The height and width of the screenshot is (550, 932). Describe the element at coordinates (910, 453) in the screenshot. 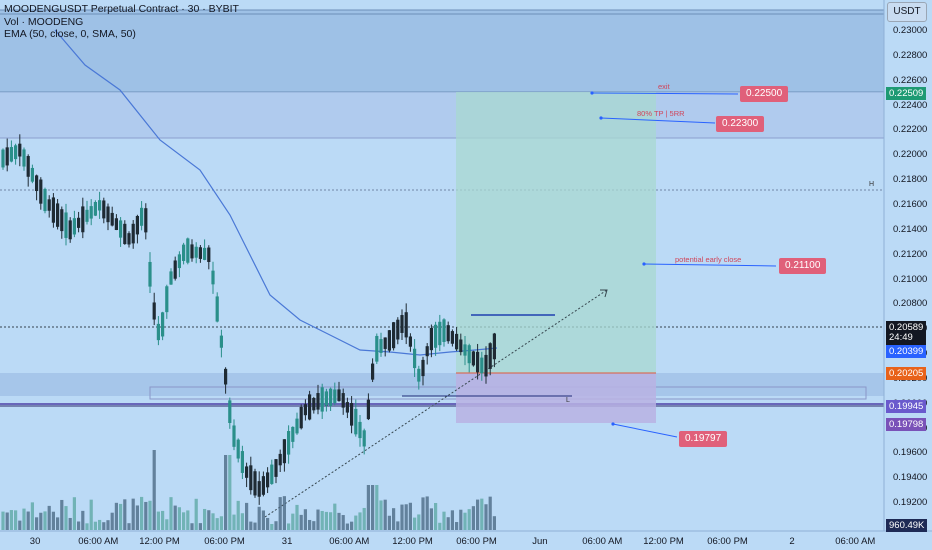

I see `price-tick-label: 0.19600` at that location.